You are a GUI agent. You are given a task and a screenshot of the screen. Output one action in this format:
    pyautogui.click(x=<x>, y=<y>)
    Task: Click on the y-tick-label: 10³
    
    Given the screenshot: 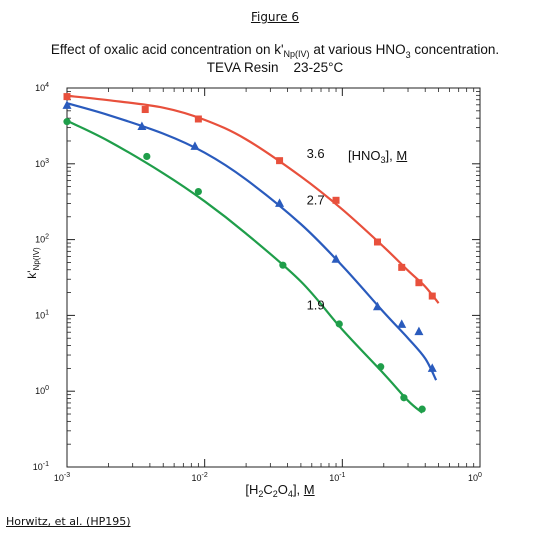 What is the action you would take?
    pyautogui.click(x=42, y=163)
    